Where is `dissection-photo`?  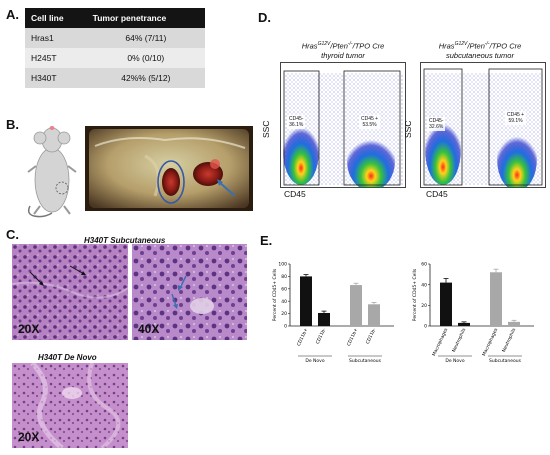 dissection-photo is located at coordinates (169, 168).